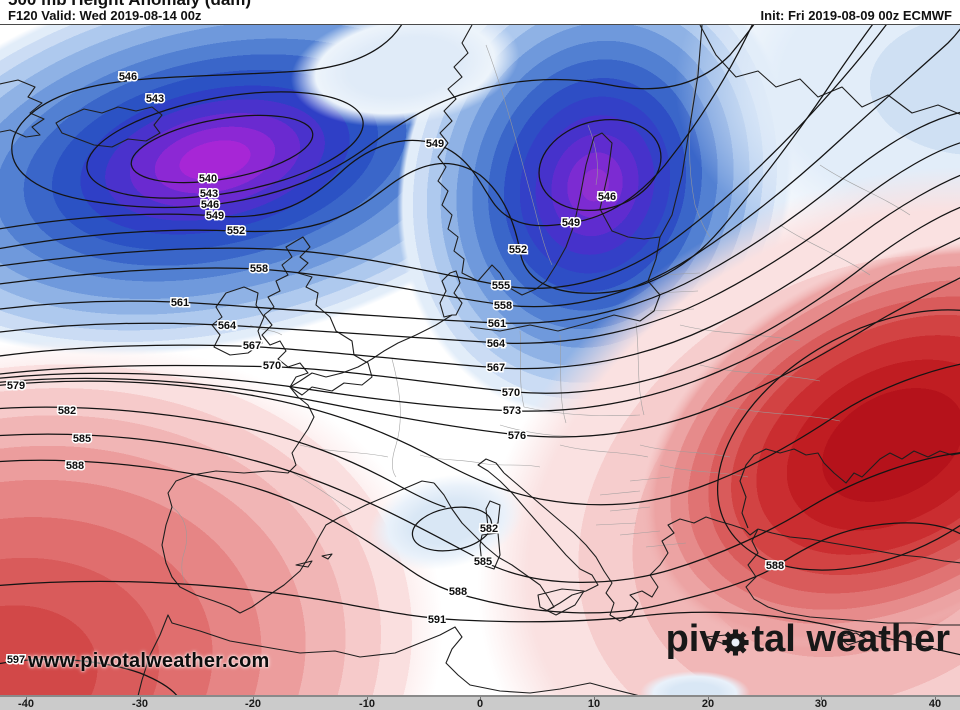 The height and width of the screenshot is (710, 960). I want to click on contour-582-ring, so click(452, 529).